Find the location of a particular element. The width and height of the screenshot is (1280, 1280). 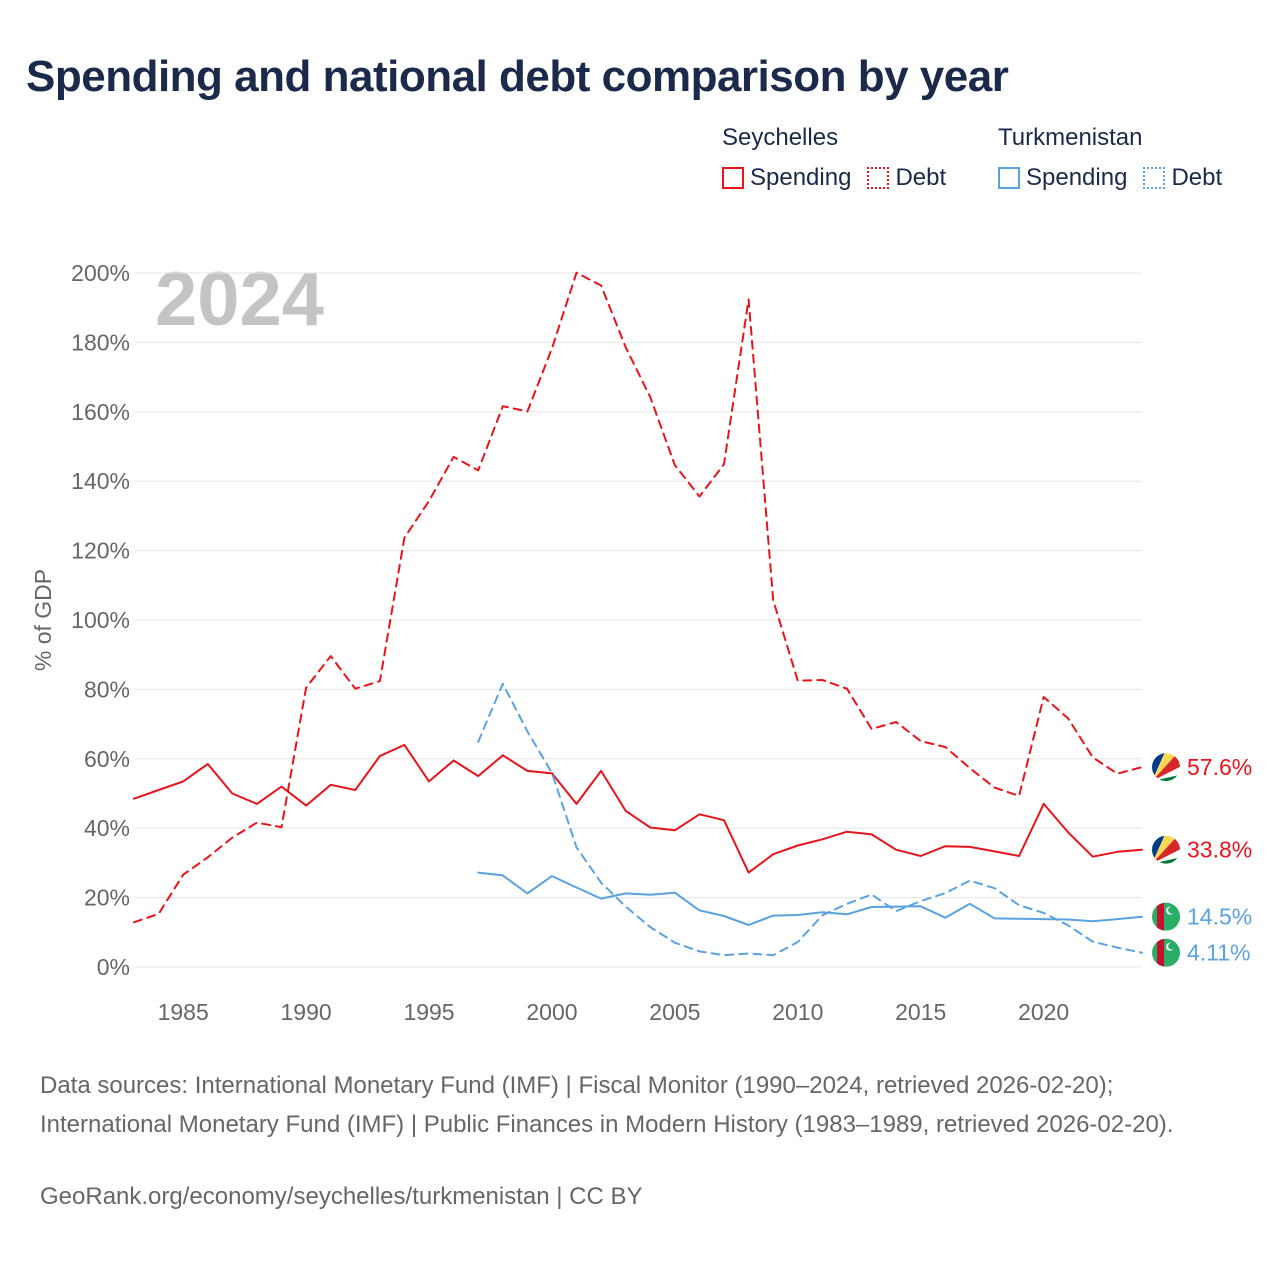

legend-country-name: Turkmenistan is located at coordinates (1070, 137).